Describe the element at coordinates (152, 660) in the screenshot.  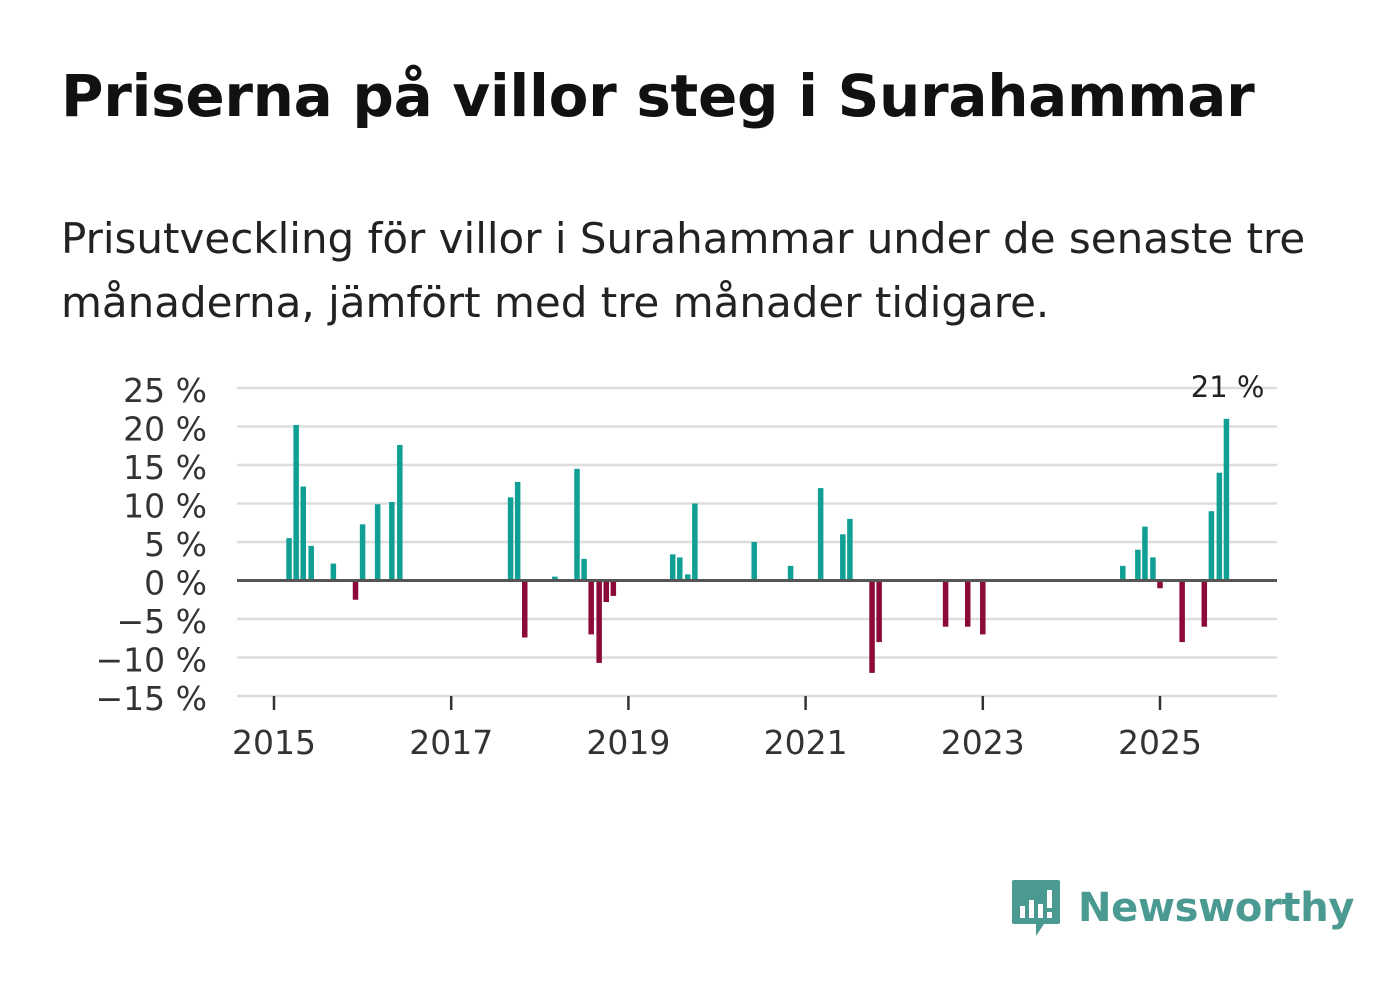
I see `y-tick-label: −10 %` at that location.